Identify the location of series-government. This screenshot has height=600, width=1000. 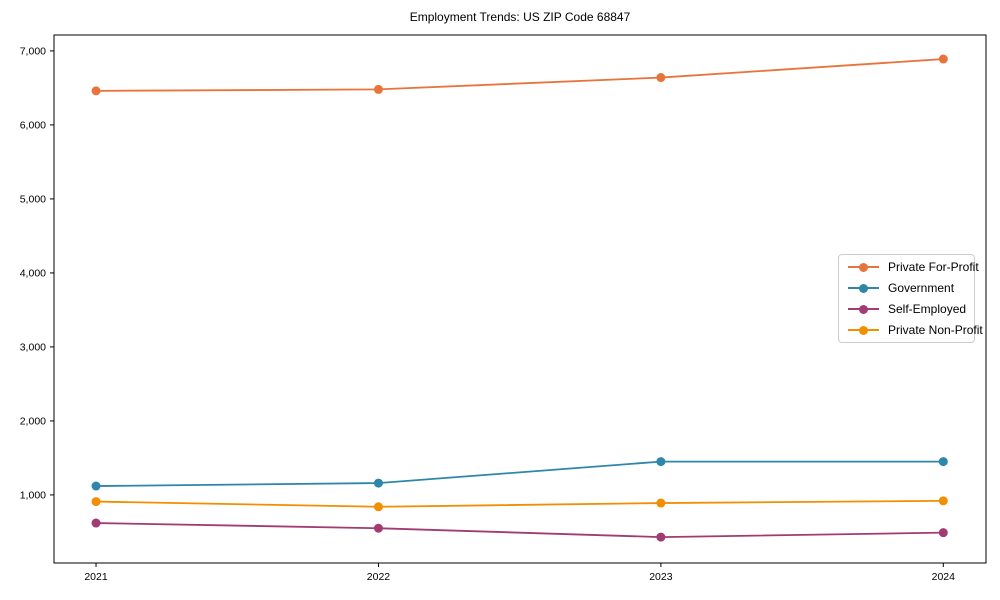
(519, 474).